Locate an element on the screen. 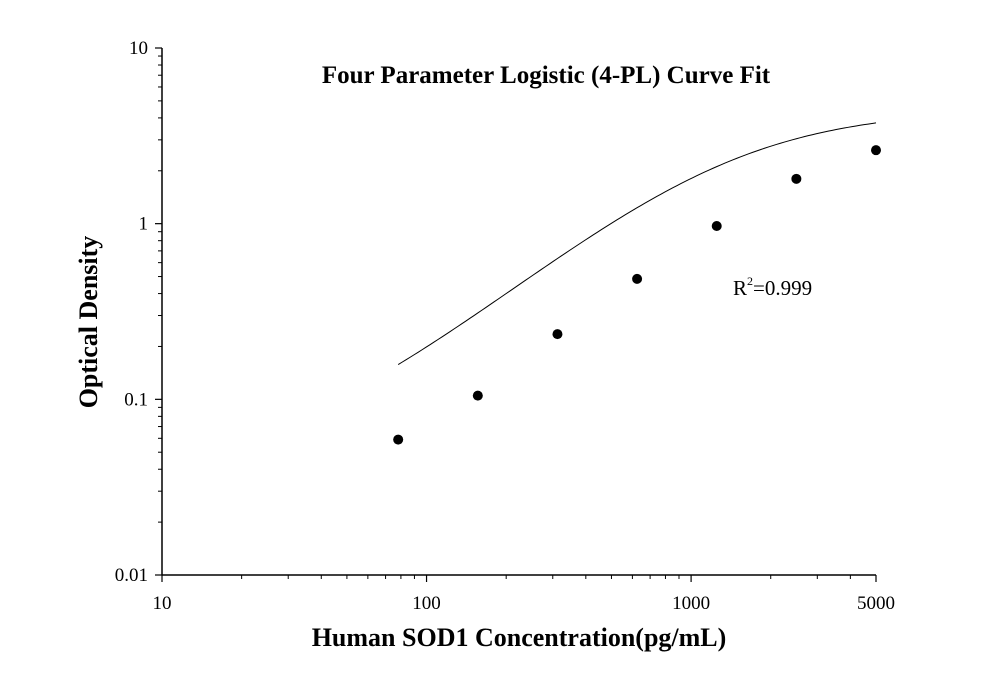 The width and height of the screenshot is (983, 684). r-squared-base: R is located at coordinates (740, 288).